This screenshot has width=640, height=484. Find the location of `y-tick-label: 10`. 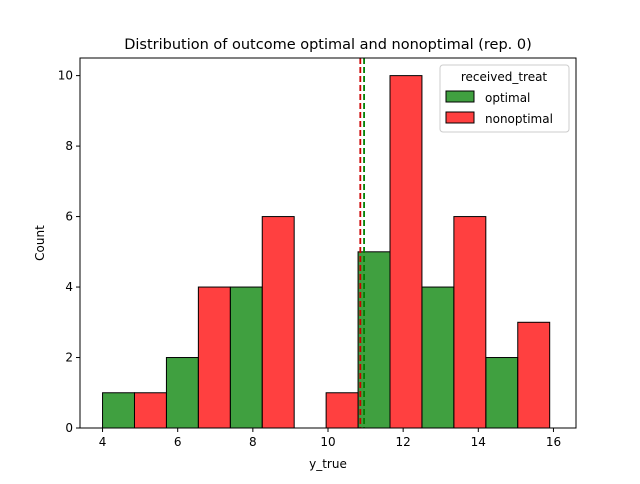

y-tick-label: 10 is located at coordinates (65, 76).